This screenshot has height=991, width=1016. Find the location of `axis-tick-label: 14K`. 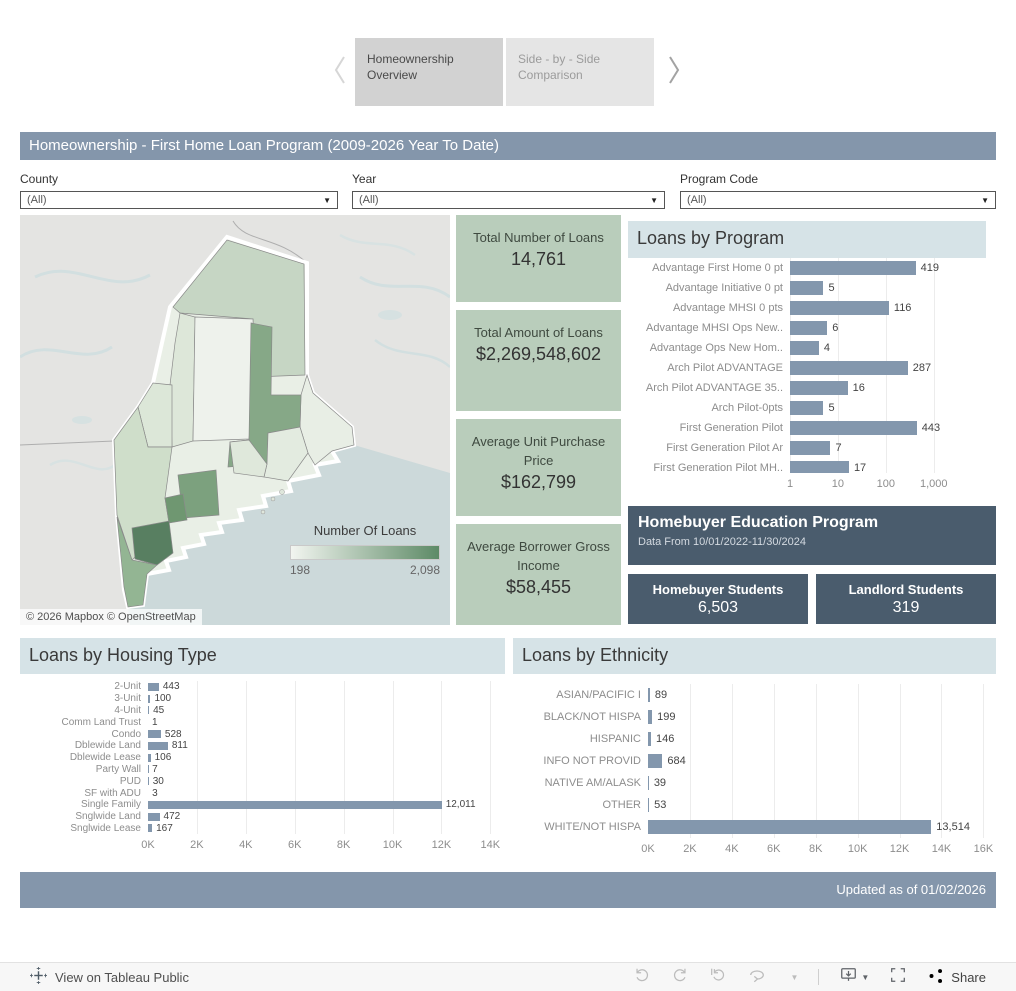

axis-tick-label: 14K is located at coordinates (490, 845).